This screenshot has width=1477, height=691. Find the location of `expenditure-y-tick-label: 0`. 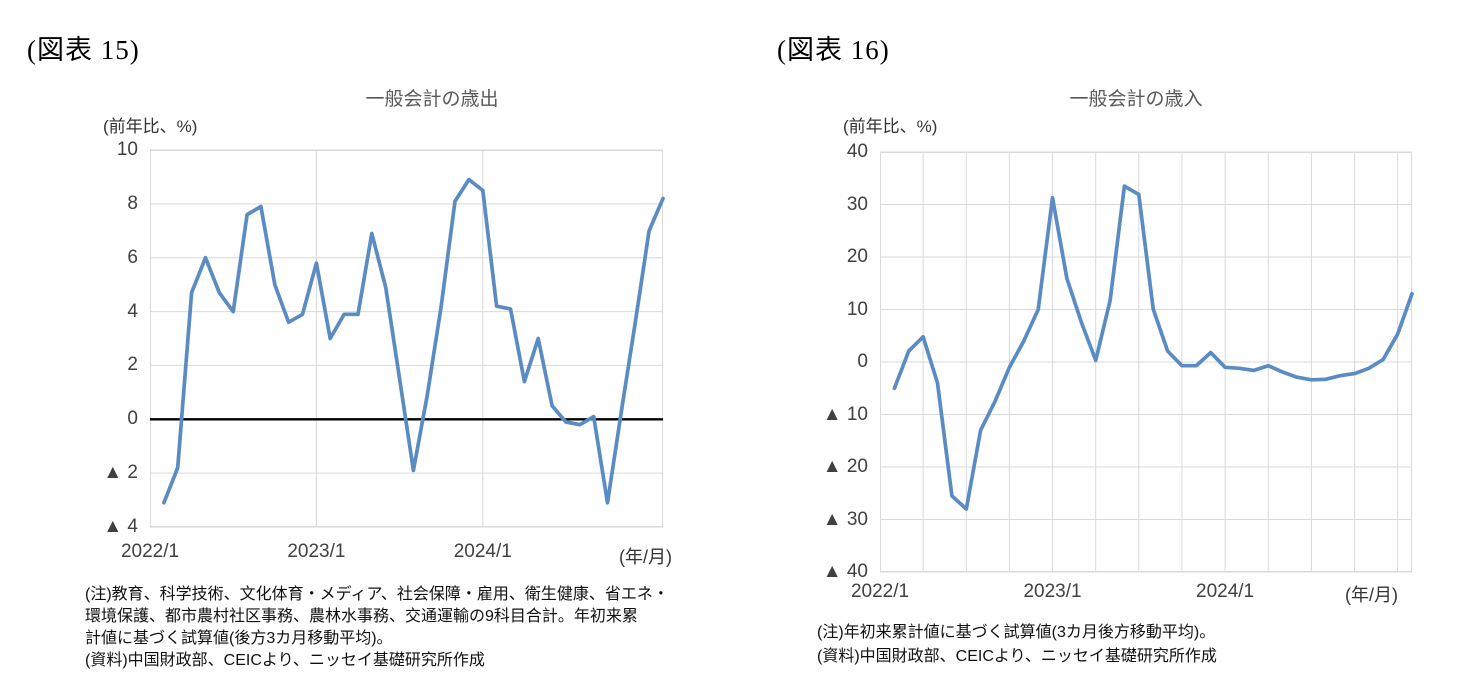

expenditure-y-tick-label: 0 is located at coordinates (132, 419).